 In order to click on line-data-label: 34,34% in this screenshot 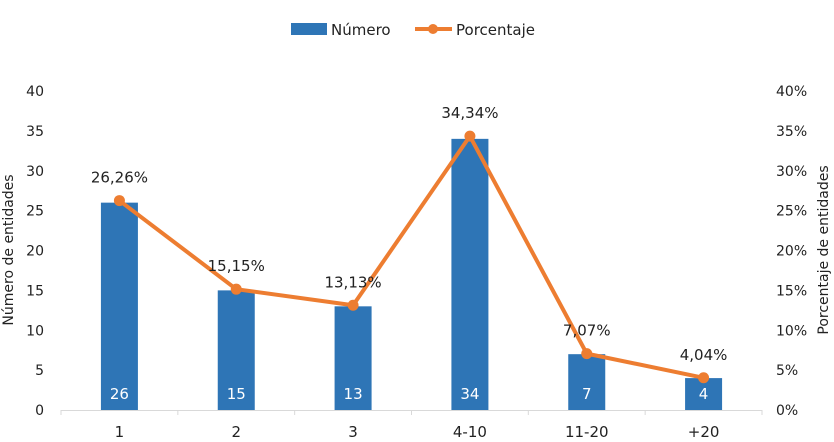, I will do `click(469, 113)`.